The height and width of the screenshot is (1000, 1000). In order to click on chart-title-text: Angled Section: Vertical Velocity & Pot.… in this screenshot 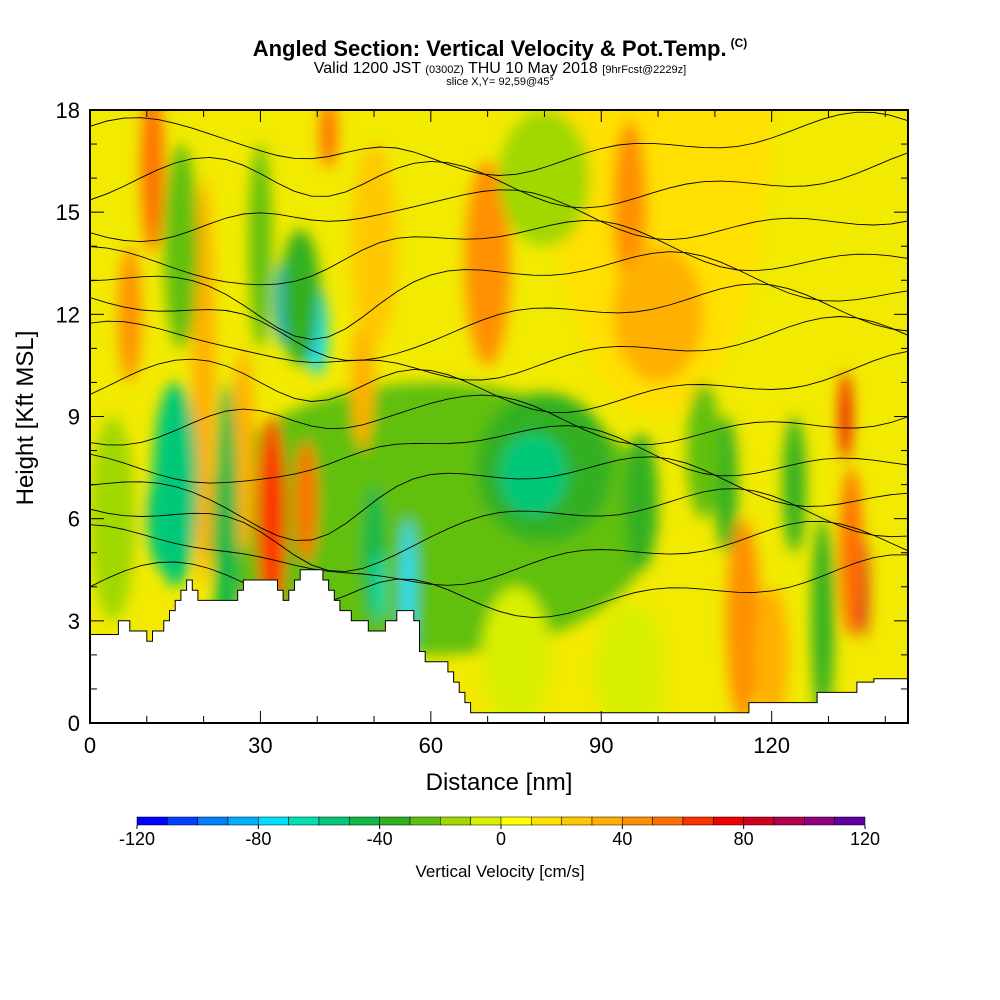, I will do `click(489, 48)`.